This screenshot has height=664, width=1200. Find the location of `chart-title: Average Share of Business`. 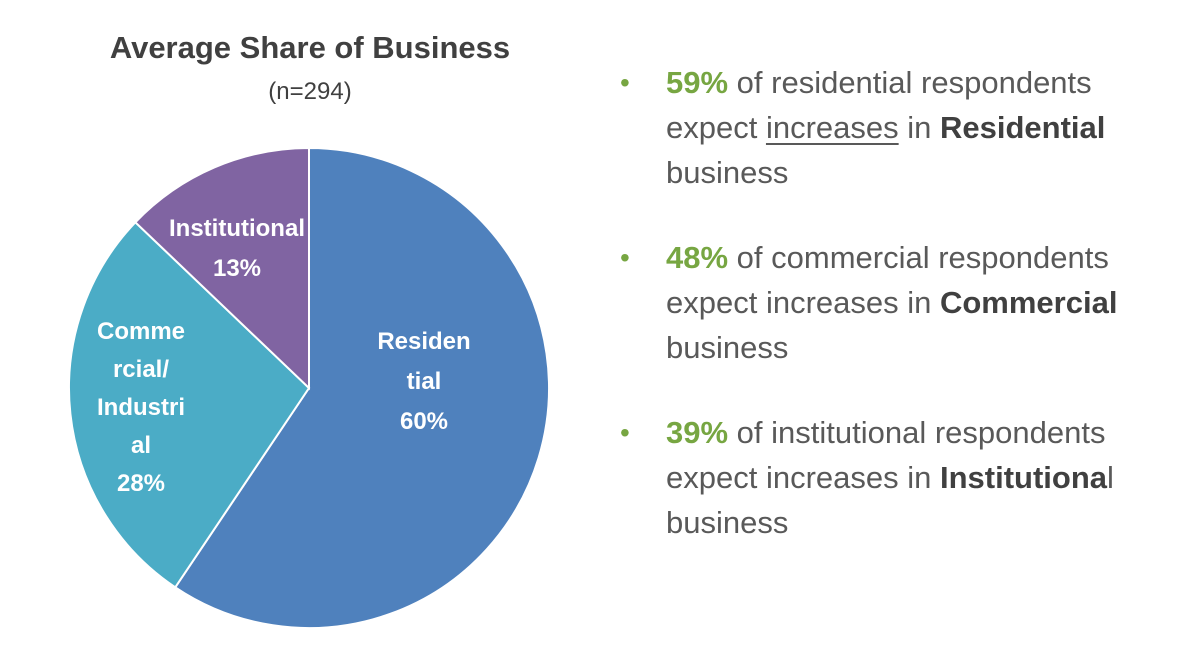

chart-title: Average Share of Business is located at coordinates (310, 47).